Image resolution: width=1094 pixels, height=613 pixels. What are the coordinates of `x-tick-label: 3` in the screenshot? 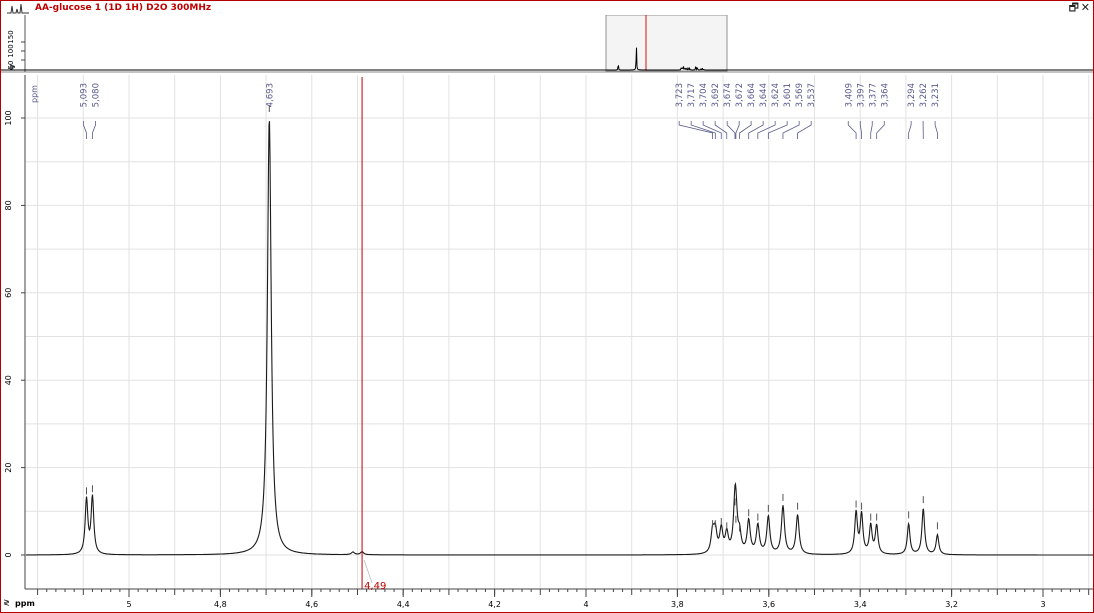 It's located at (1042, 604).